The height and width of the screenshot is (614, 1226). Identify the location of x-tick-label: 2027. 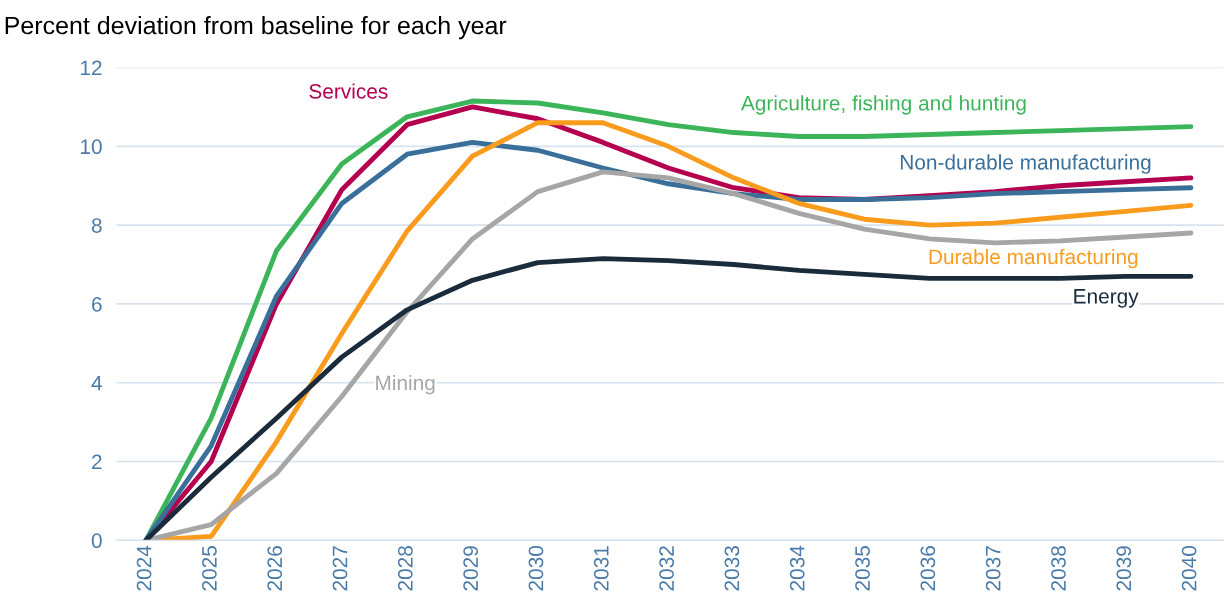
(340, 568).